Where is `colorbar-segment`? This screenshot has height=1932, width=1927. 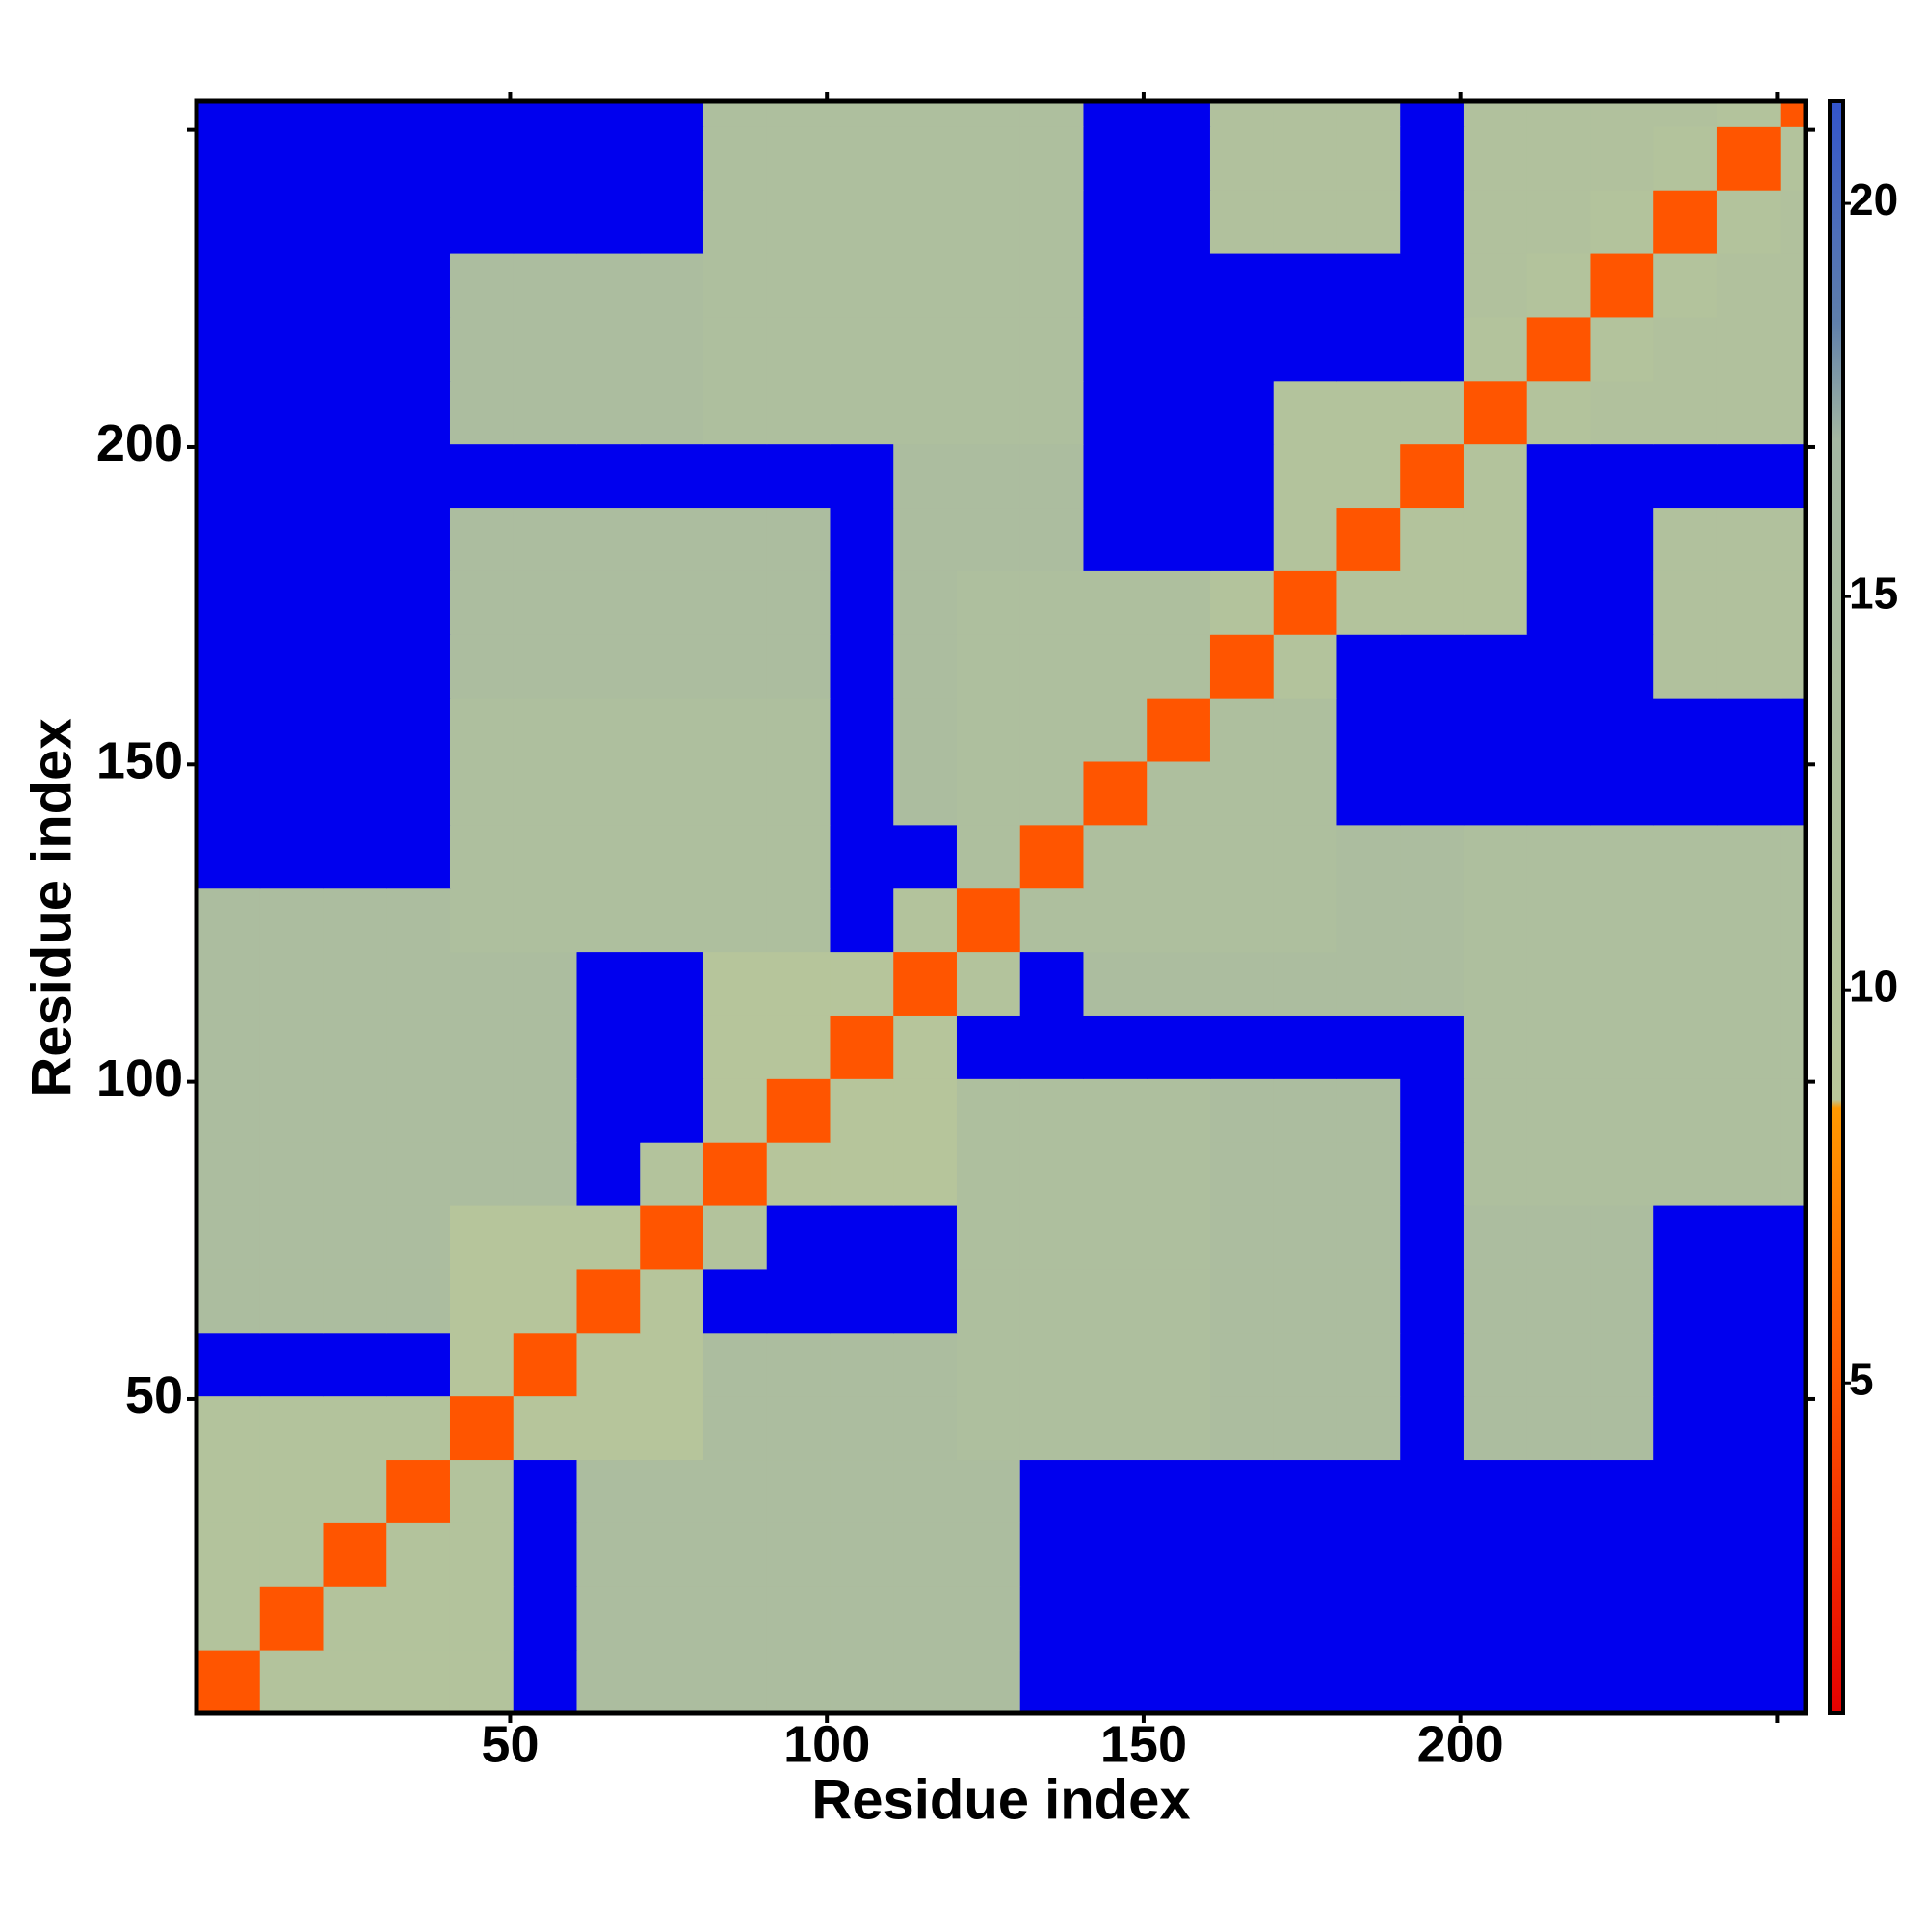 colorbar-segment is located at coordinates (1836, 769).